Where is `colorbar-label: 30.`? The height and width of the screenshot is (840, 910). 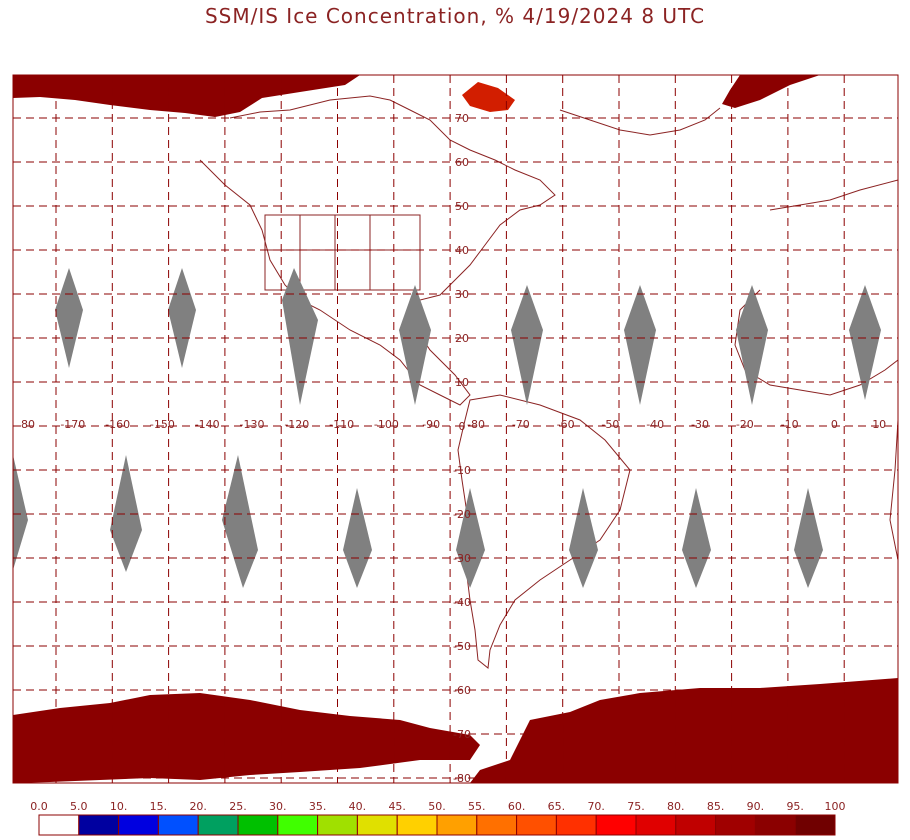 colorbar-label: 30. is located at coordinates (278, 806).